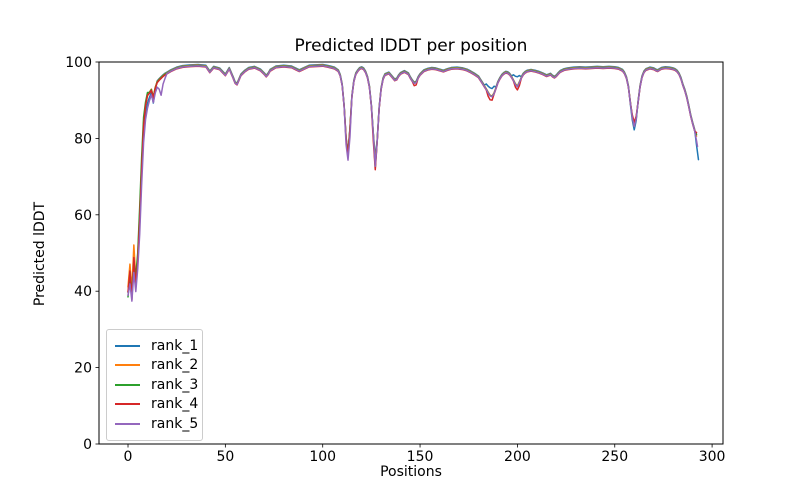 This screenshot has width=800, height=500. I want to click on y-tick-label: 80, so click(83, 139).